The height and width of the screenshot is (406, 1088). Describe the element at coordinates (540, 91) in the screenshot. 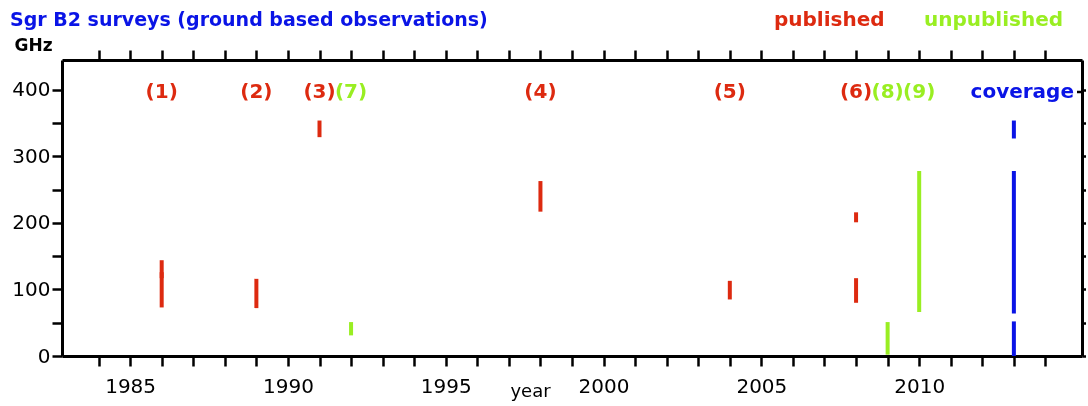

I see `annotation: (4)` at that location.